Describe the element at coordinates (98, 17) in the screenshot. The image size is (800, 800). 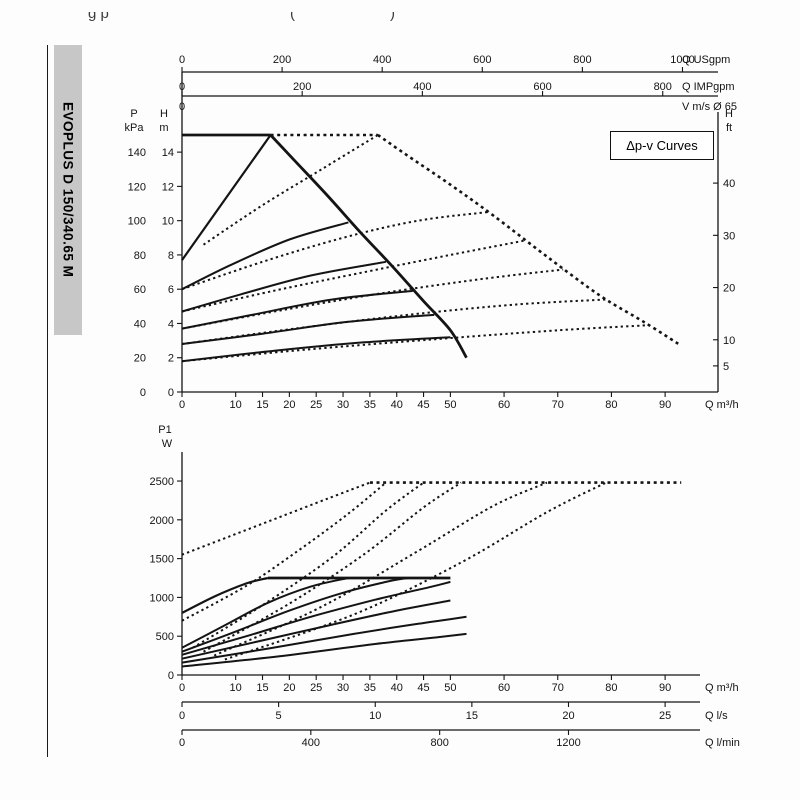
I see `header-fragment: g p` at that location.